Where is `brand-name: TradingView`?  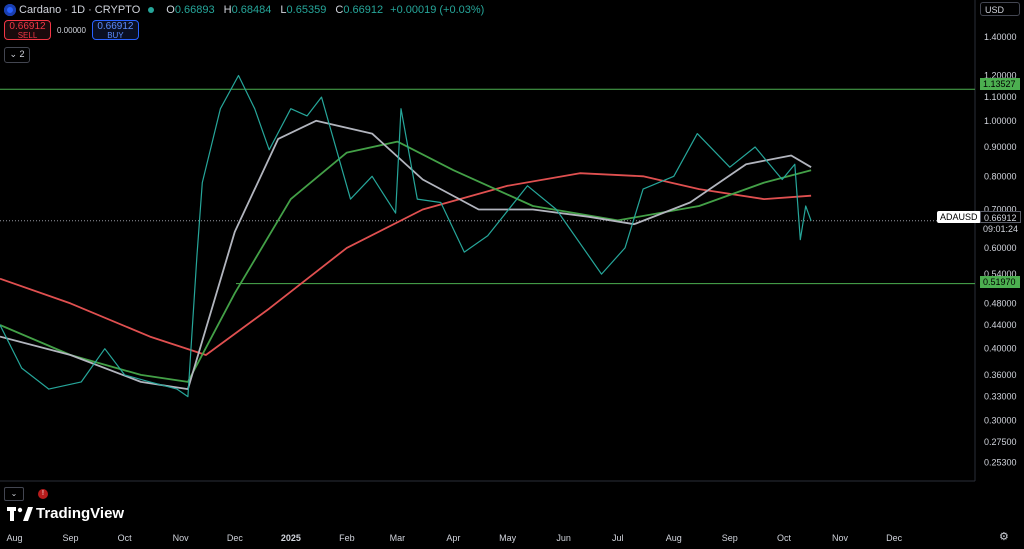 brand-name: TradingView is located at coordinates (80, 513).